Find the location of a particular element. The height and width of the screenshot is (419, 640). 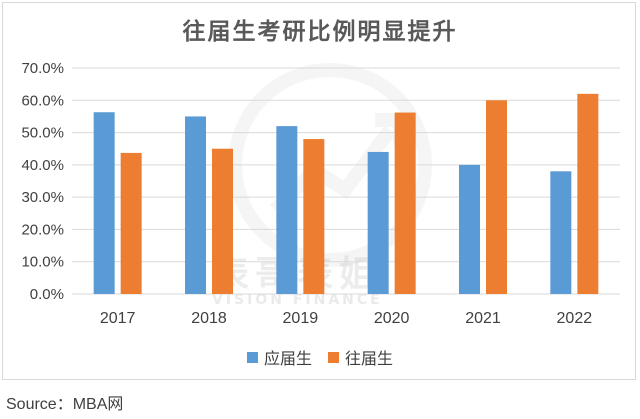

y-tick-label: 20.0% is located at coordinates (42, 229).